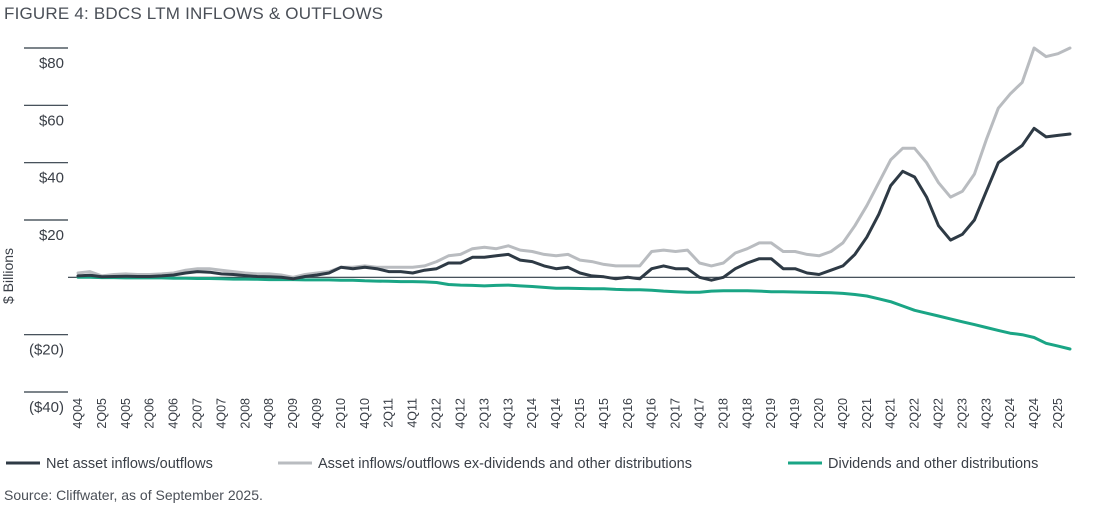 The width and height of the screenshot is (1111, 509). I want to click on legend-label-net: Net asset inflows/outflows, so click(129, 464).